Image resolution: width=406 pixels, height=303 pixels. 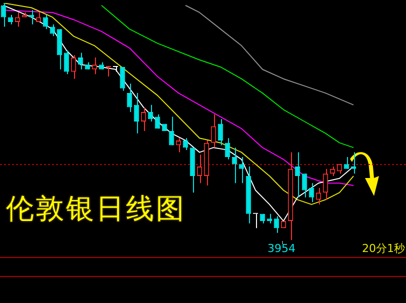 What do you see at coordinates (282, 248) in the screenshot?
I see `text: 3954` at bounding box center [282, 248].